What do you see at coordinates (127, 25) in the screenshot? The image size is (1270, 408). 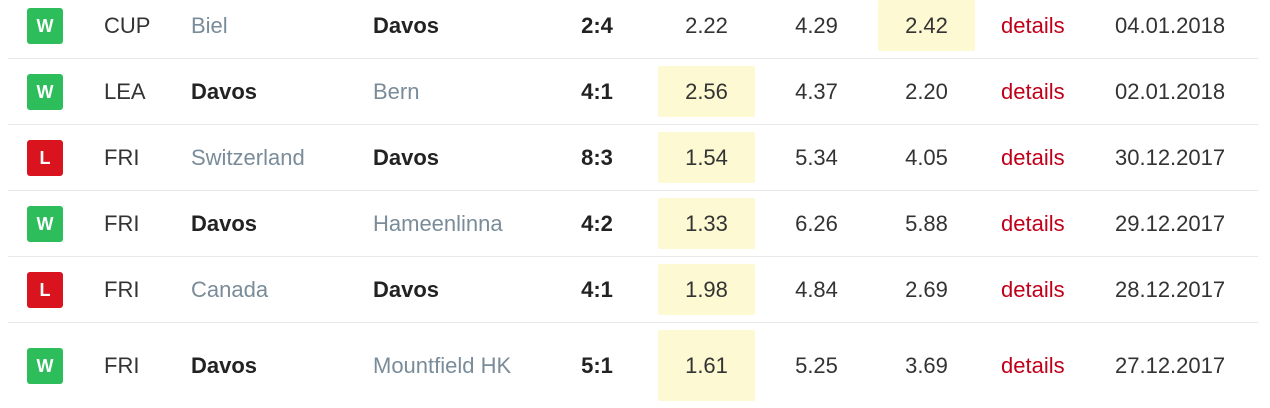 I see `competition-text: CUP` at bounding box center [127, 25].